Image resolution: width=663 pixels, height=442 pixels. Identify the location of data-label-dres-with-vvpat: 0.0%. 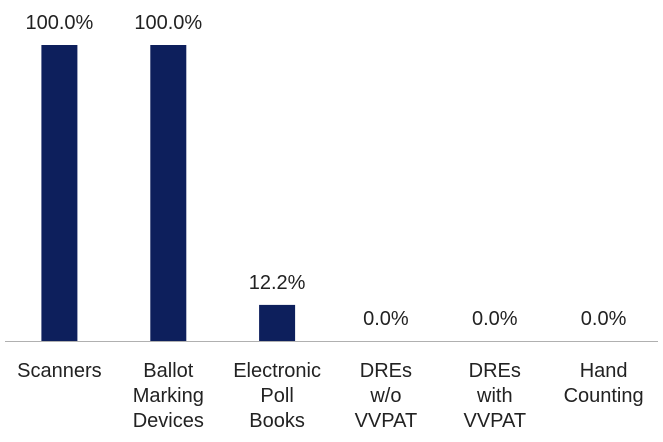
(495, 319).